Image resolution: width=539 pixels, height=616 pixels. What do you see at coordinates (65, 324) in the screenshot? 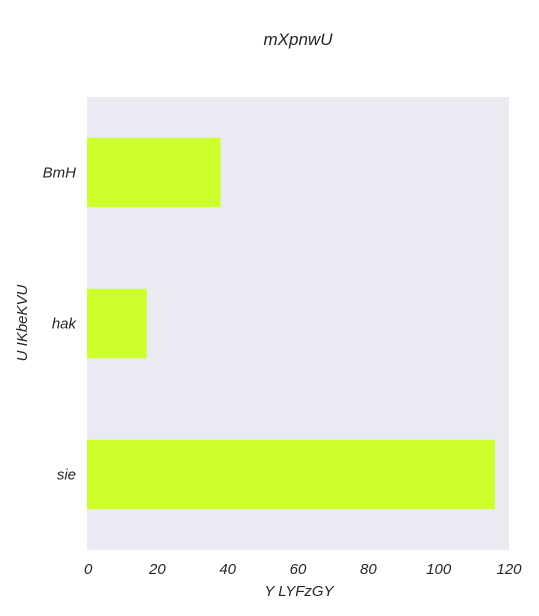
I see `y-tick-label: hak` at bounding box center [65, 324].